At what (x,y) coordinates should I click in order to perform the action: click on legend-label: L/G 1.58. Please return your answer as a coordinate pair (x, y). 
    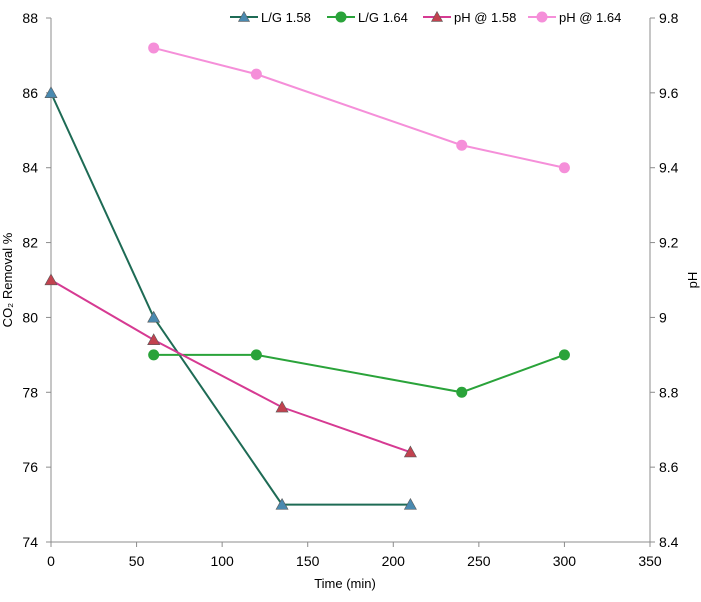
    Looking at the image, I should click on (286, 17).